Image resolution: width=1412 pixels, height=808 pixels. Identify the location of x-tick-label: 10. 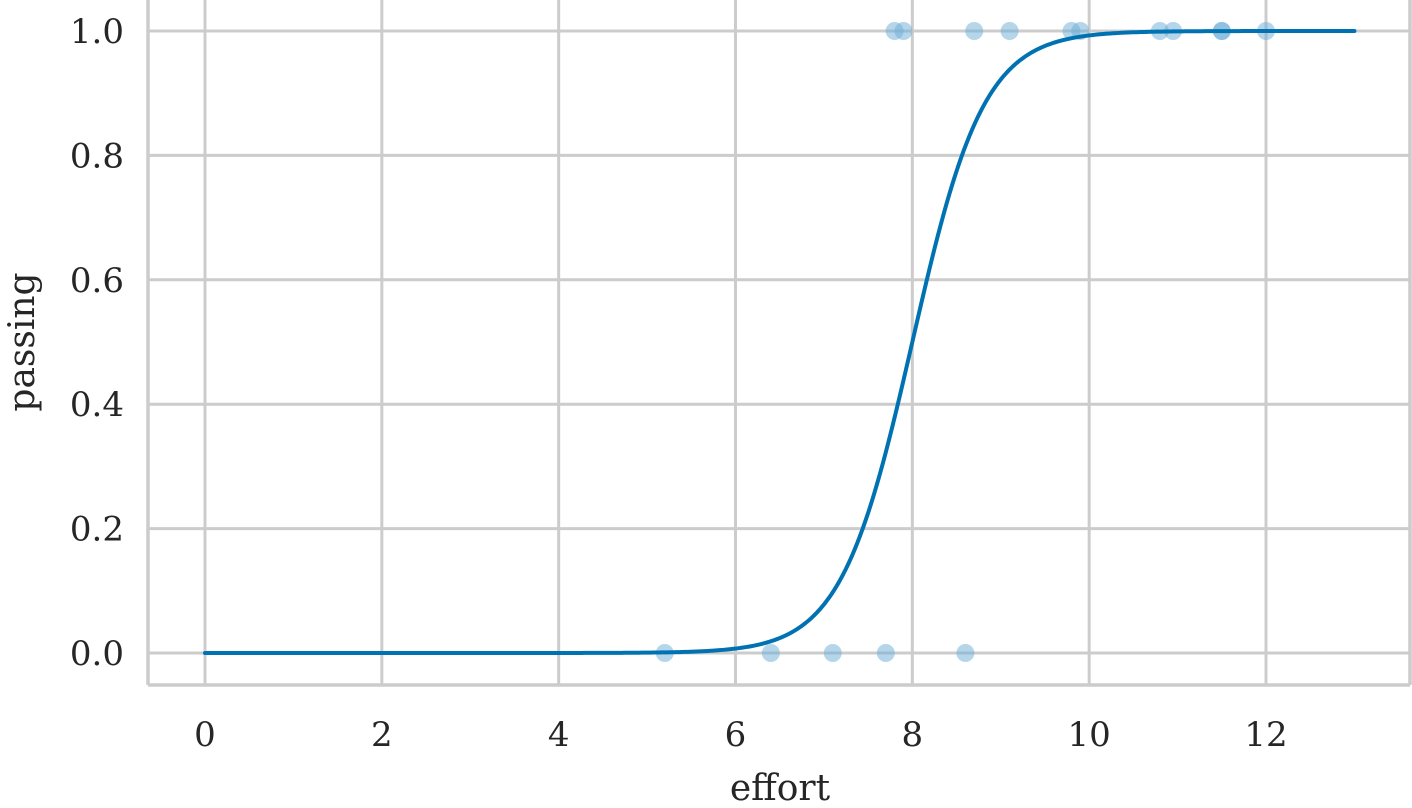
(1089, 735).